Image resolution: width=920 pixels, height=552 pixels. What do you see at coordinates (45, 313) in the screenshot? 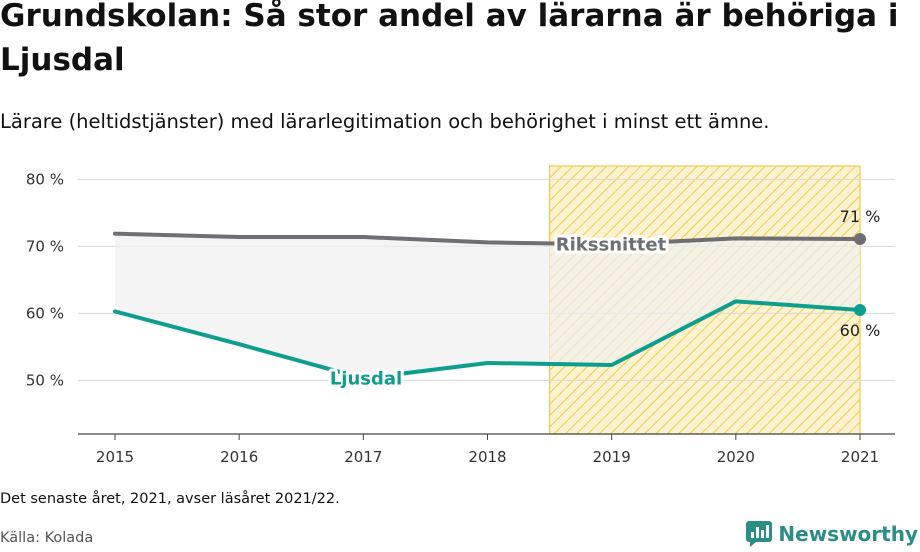
I see `y-tick-label: 60 %` at bounding box center [45, 313].